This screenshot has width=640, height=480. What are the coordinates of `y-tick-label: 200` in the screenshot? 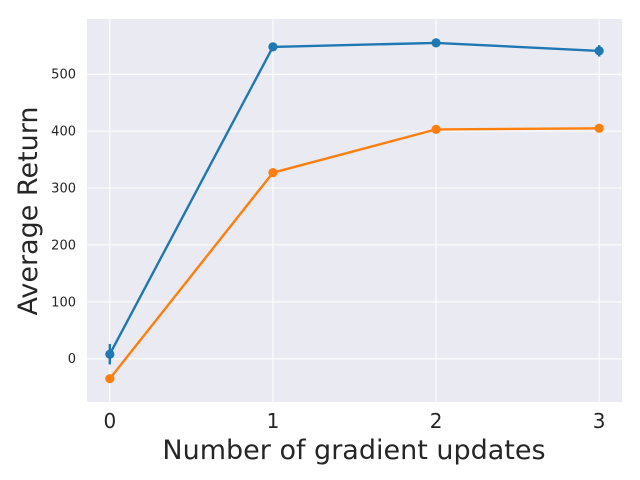 It's located at (63, 245).